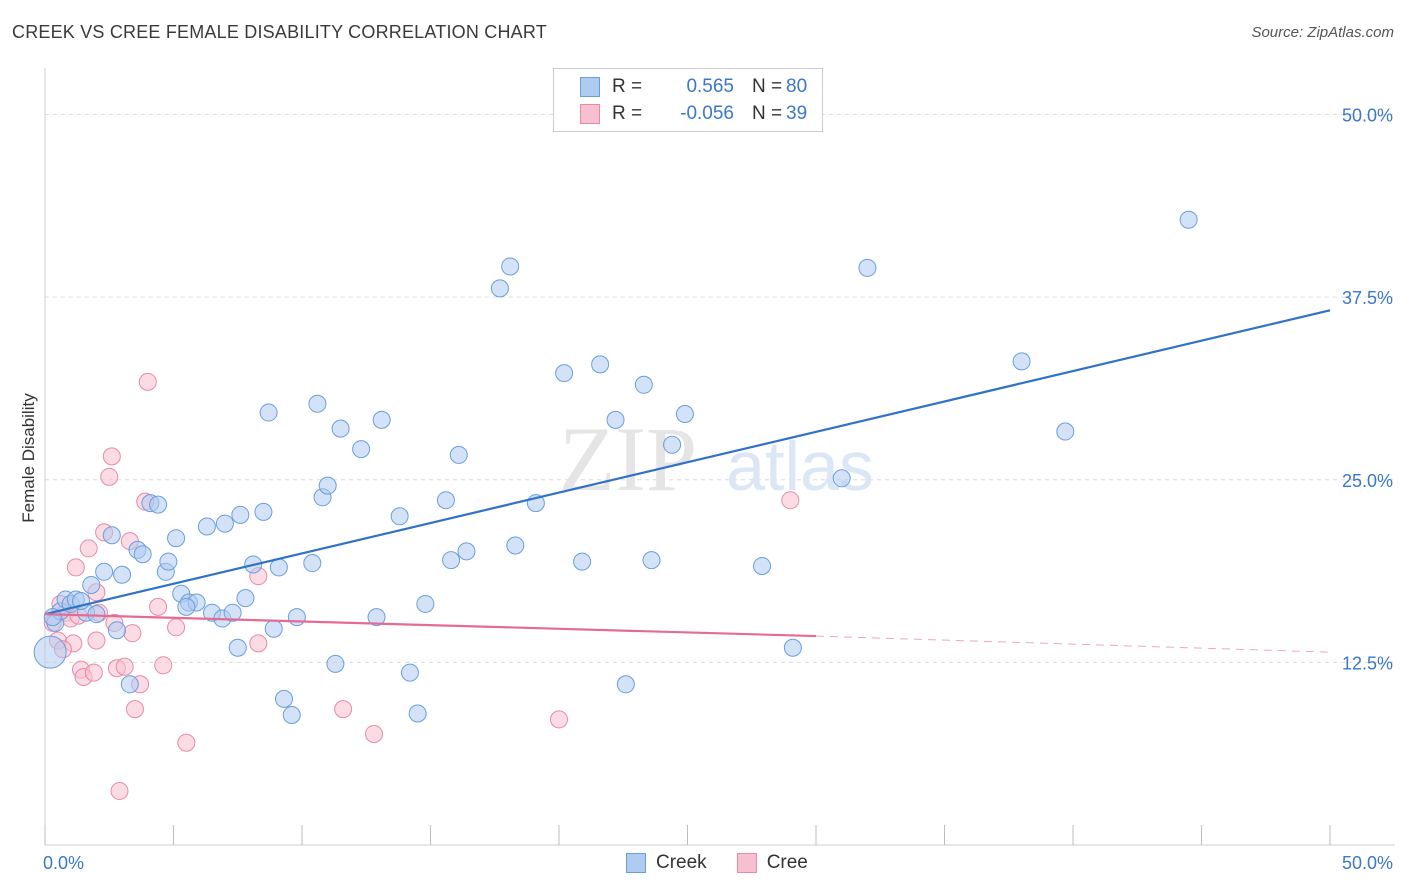 The height and width of the screenshot is (892, 1406). What do you see at coordinates (1367, 298) in the screenshot?
I see `y-tick-label: 37.5%` at bounding box center [1367, 298].